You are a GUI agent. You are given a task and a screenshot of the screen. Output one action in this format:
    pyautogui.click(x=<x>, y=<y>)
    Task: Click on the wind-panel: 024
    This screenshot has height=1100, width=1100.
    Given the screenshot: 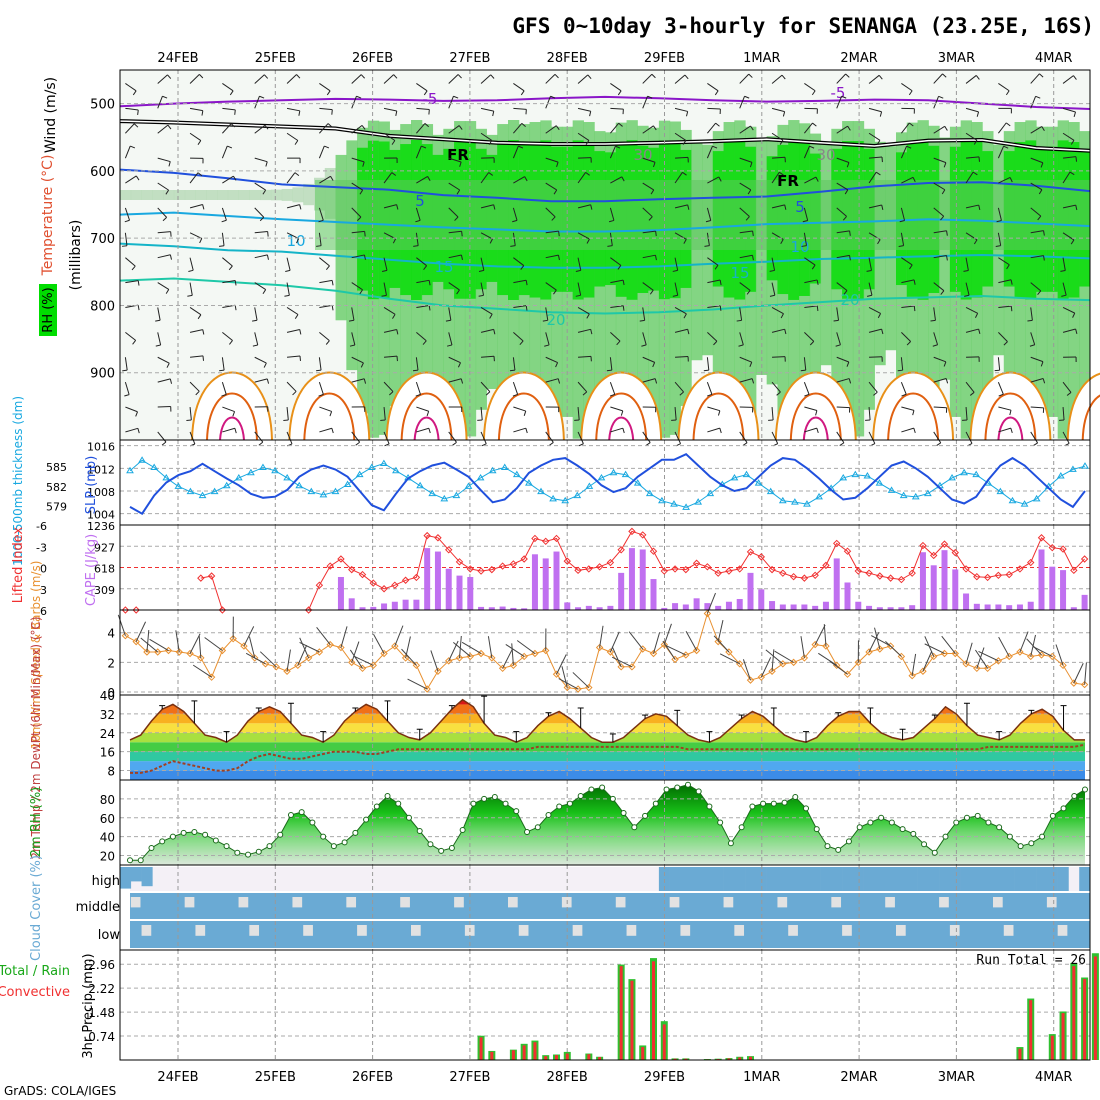 What is the action you would take?
    pyautogui.click(x=599, y=646)
    